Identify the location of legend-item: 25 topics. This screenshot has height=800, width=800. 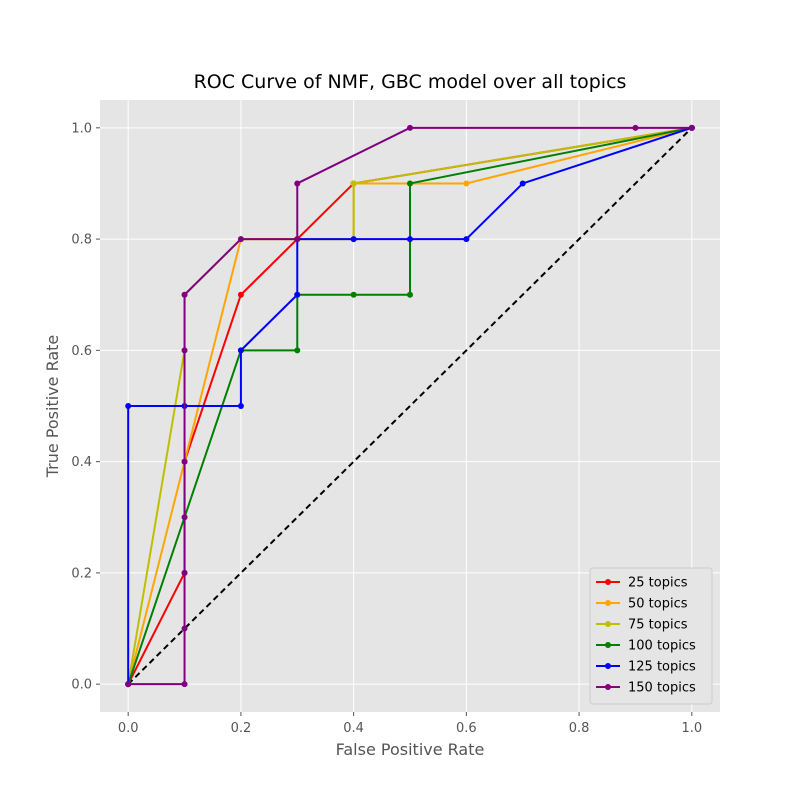
(642, 583).